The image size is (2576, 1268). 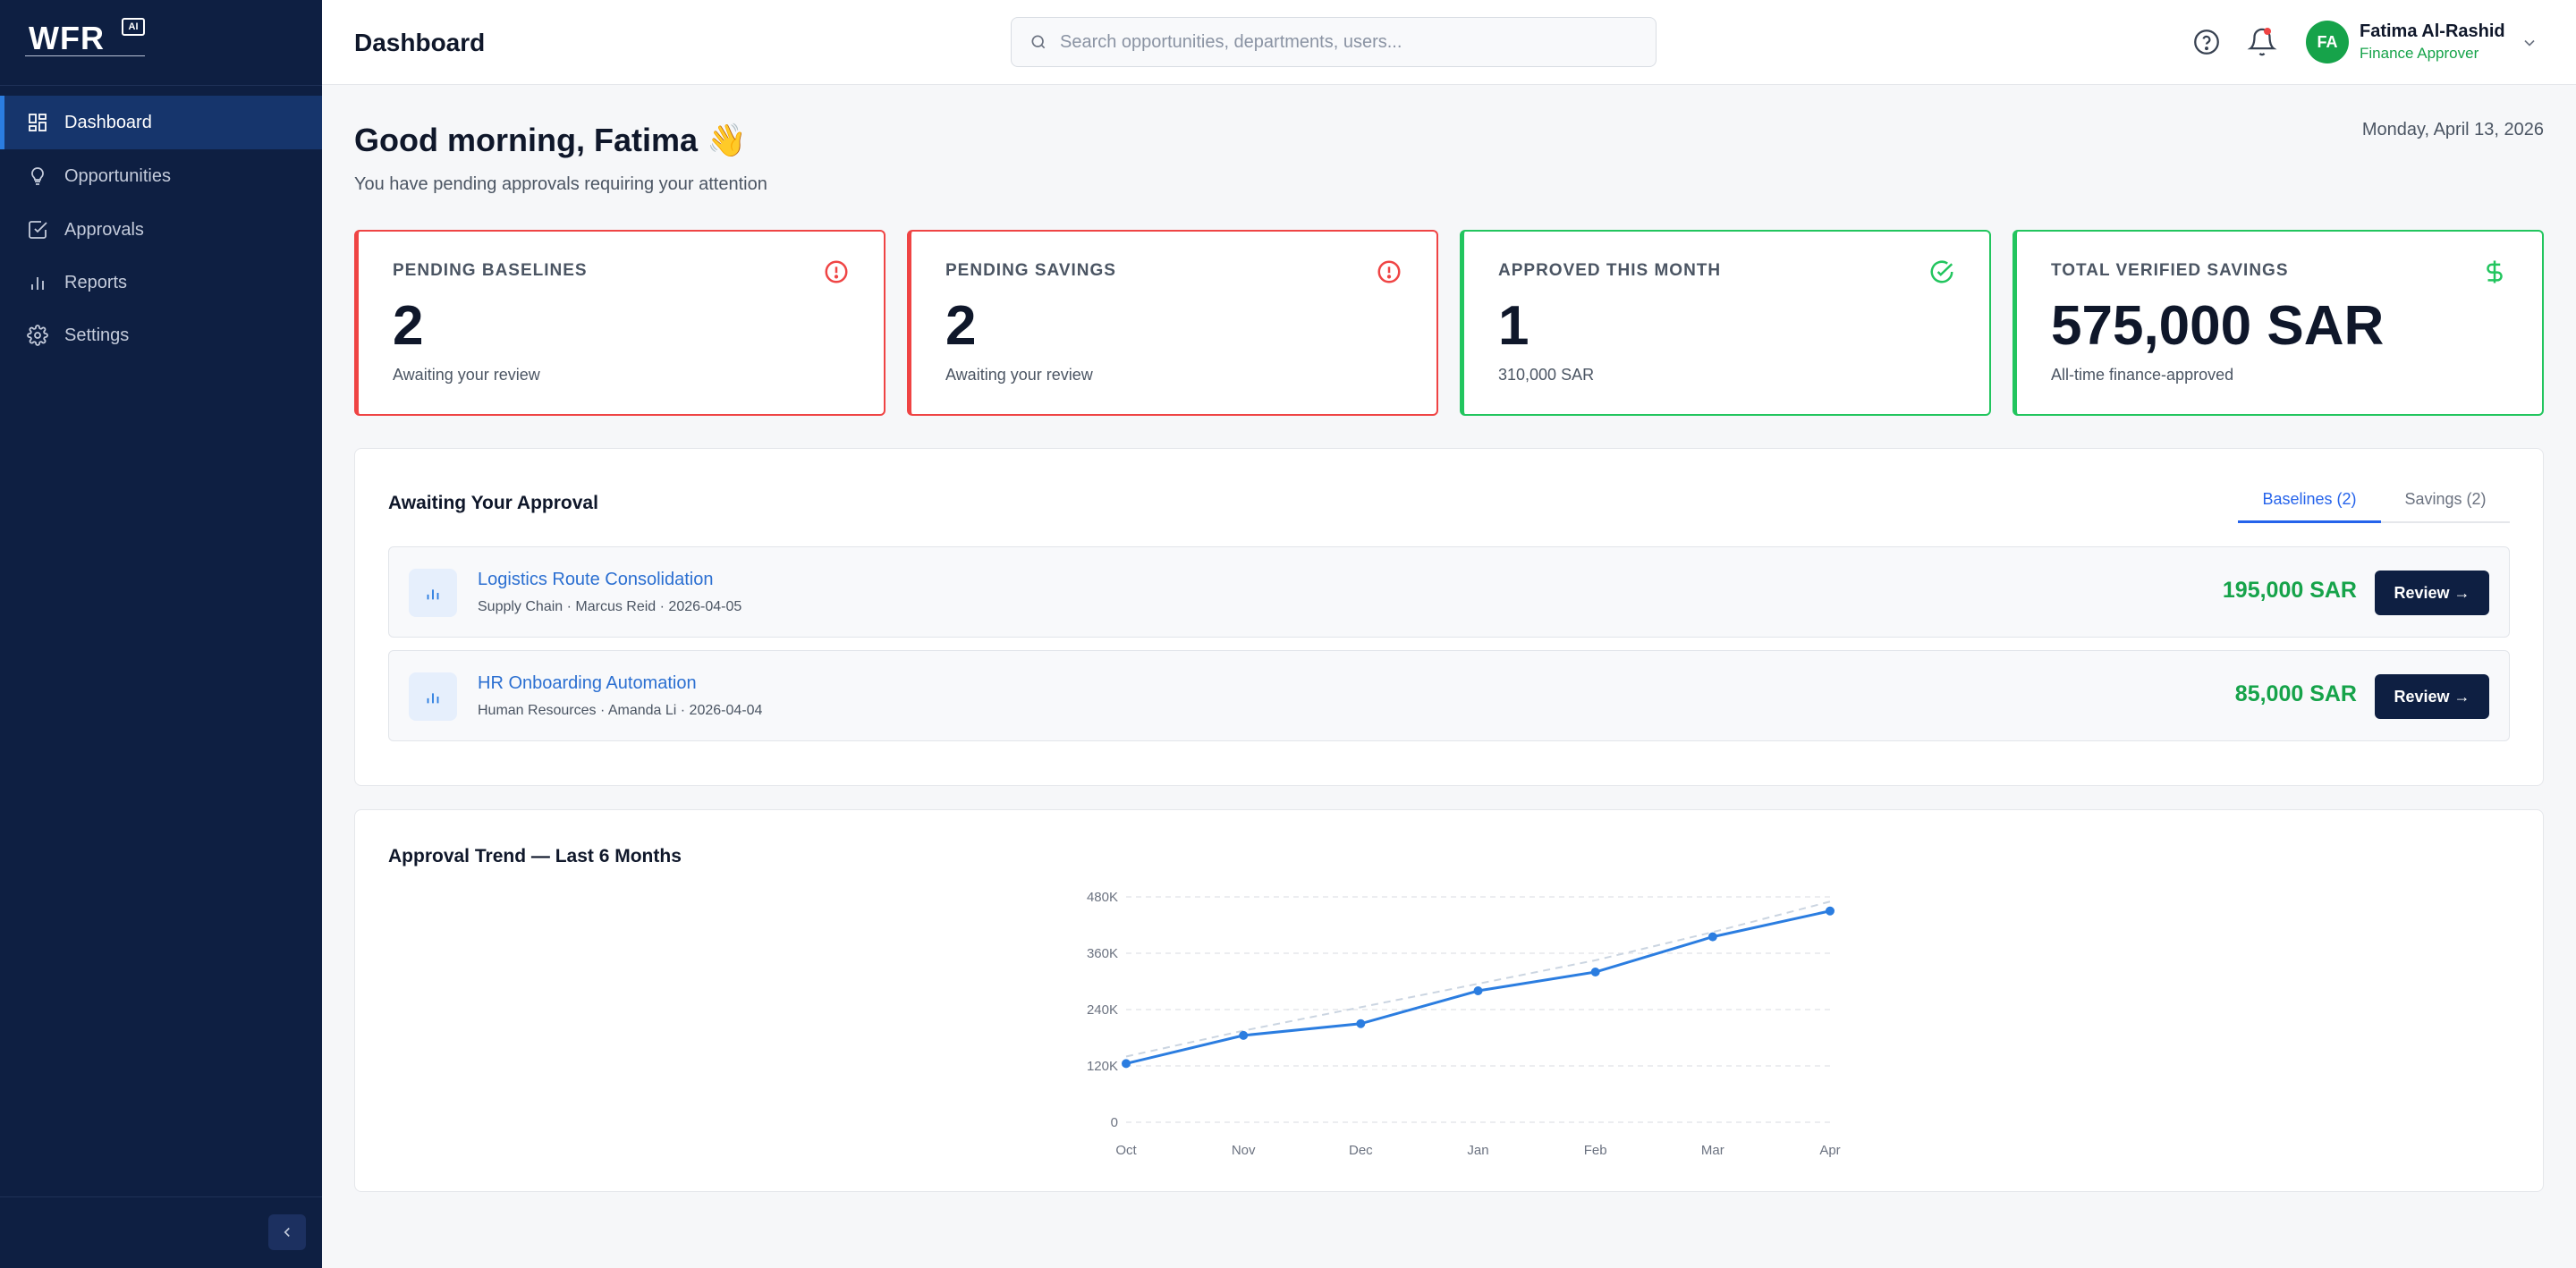 I want to click on approval-meta: Human Resources · Amanda Li · 2026-04-04, so click(x=620, y=710).